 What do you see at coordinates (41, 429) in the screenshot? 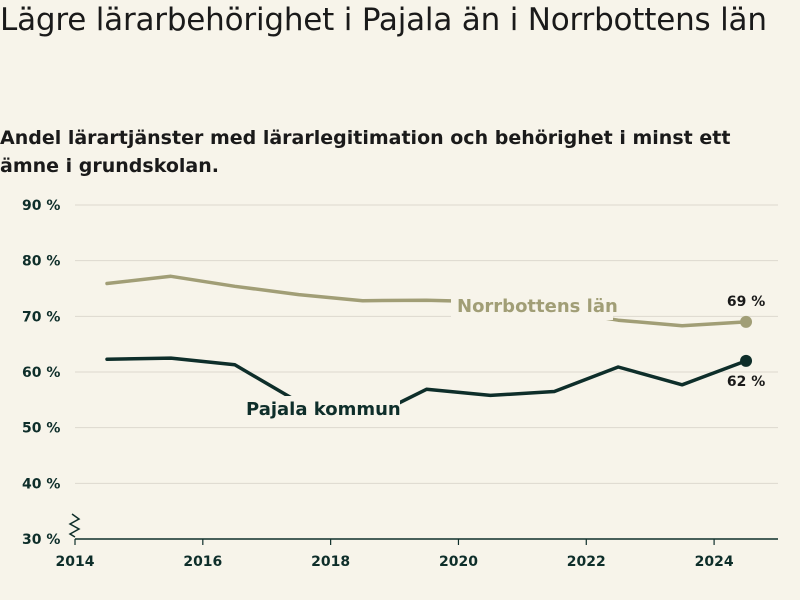
I see `y-tick-label: 50 %` at bounding box center [41, 429].